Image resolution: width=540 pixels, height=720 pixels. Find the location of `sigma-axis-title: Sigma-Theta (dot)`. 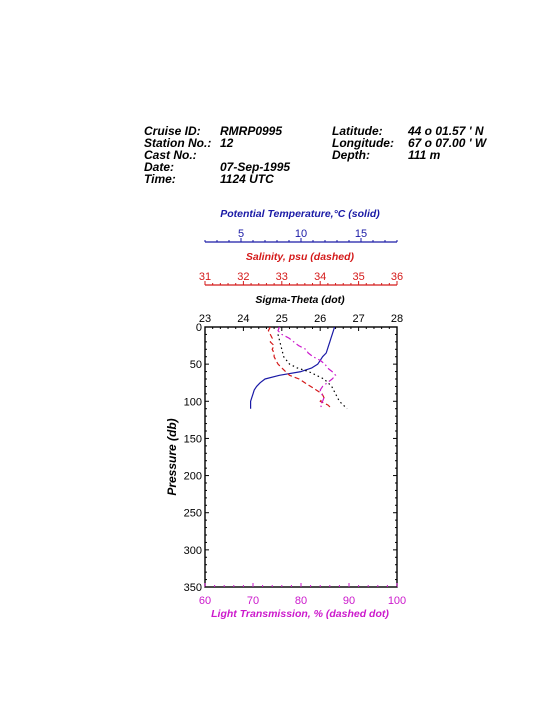

sigma-axis-title: Sigma-Theta (dot) is located at coordinates (300, 300).